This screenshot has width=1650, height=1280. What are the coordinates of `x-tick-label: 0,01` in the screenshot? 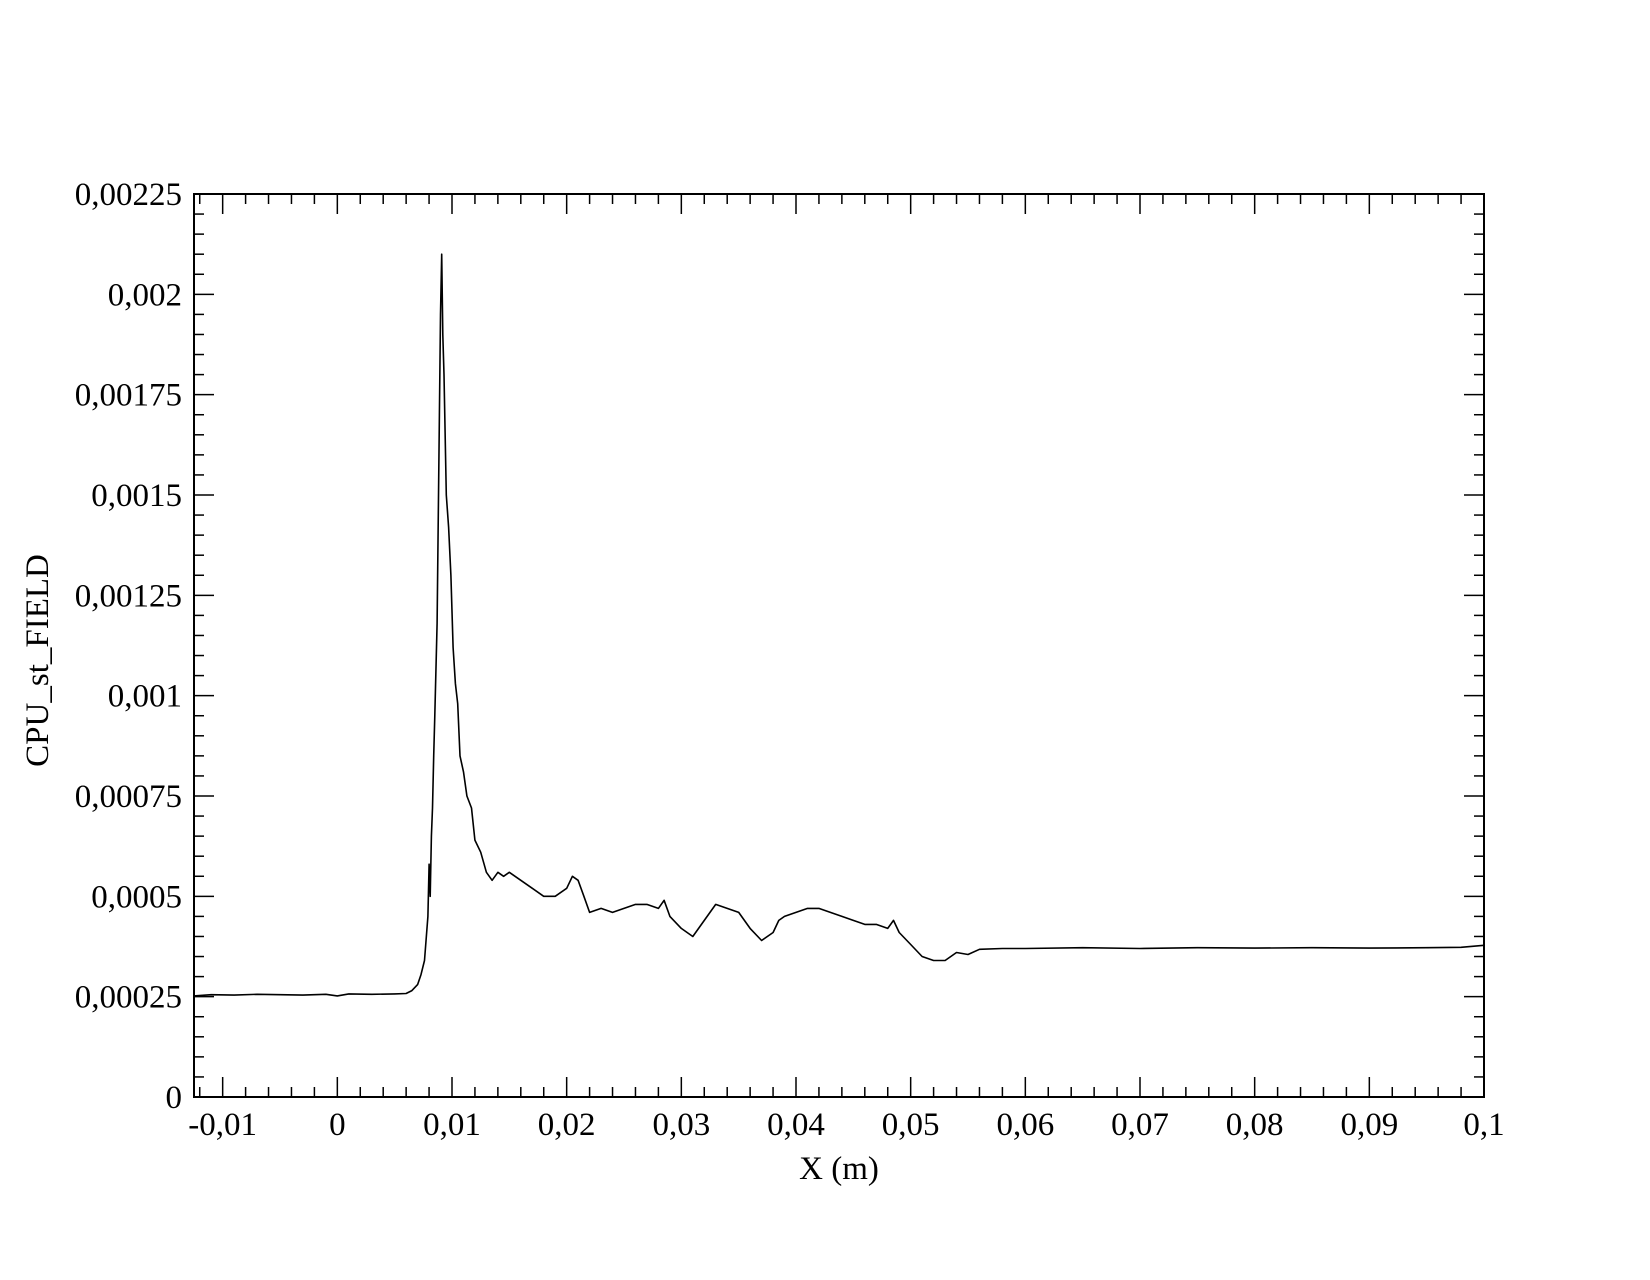 It's located at (452, 1125).